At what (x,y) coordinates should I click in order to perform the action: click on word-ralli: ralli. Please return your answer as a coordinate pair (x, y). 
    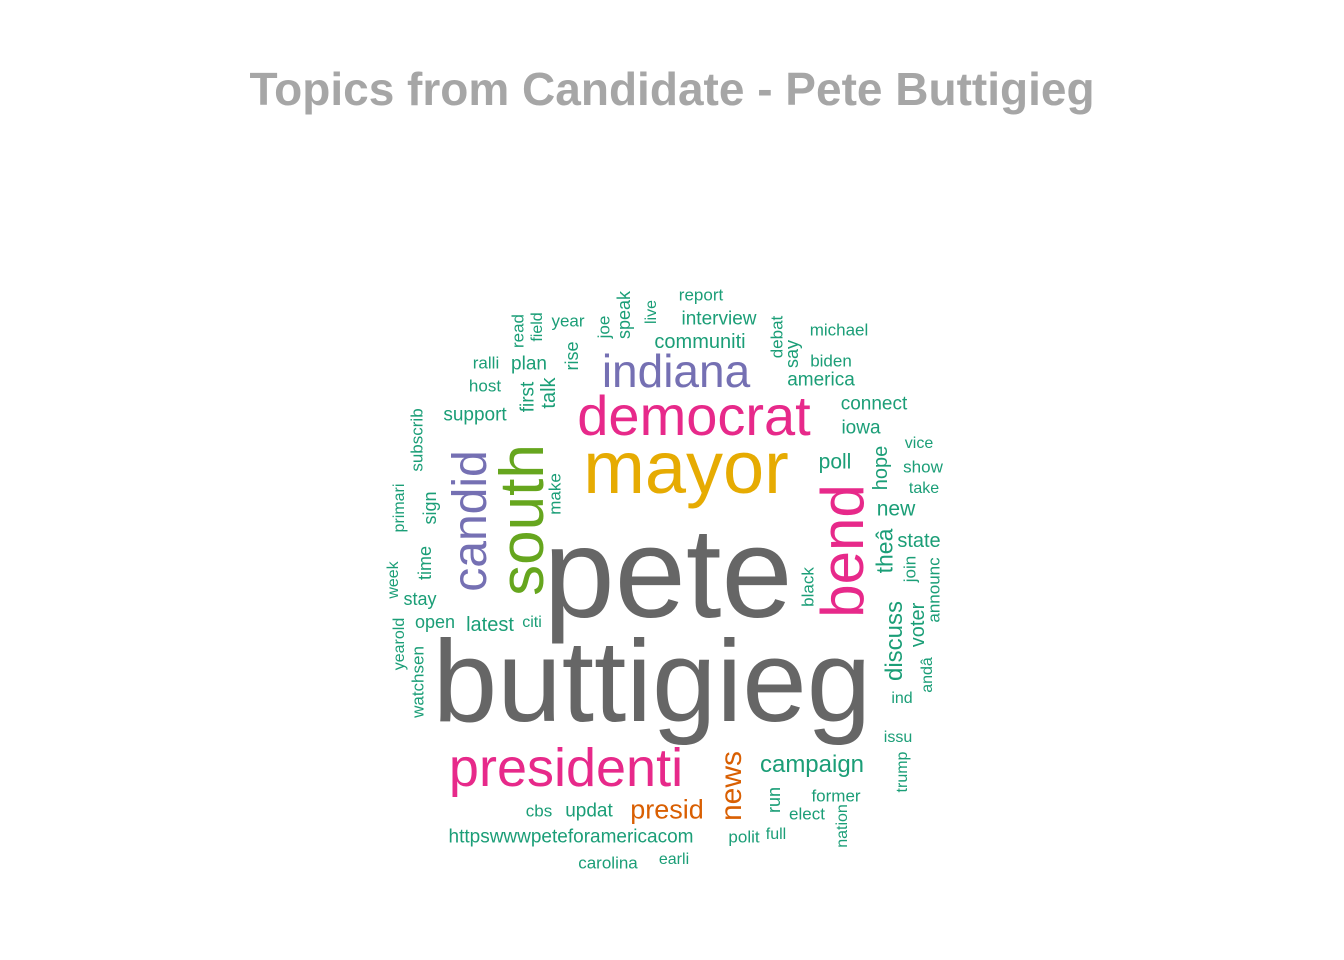
    Looking at the image, I should click on (486, 363).